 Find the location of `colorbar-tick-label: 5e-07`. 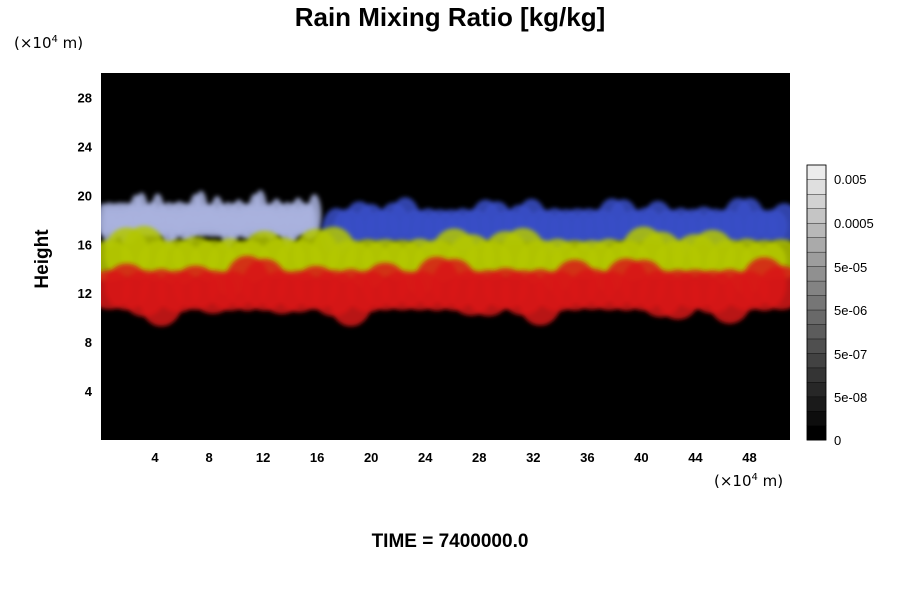

colorbar-tick-label: 5e-07 is located at coordinates (850, 354).